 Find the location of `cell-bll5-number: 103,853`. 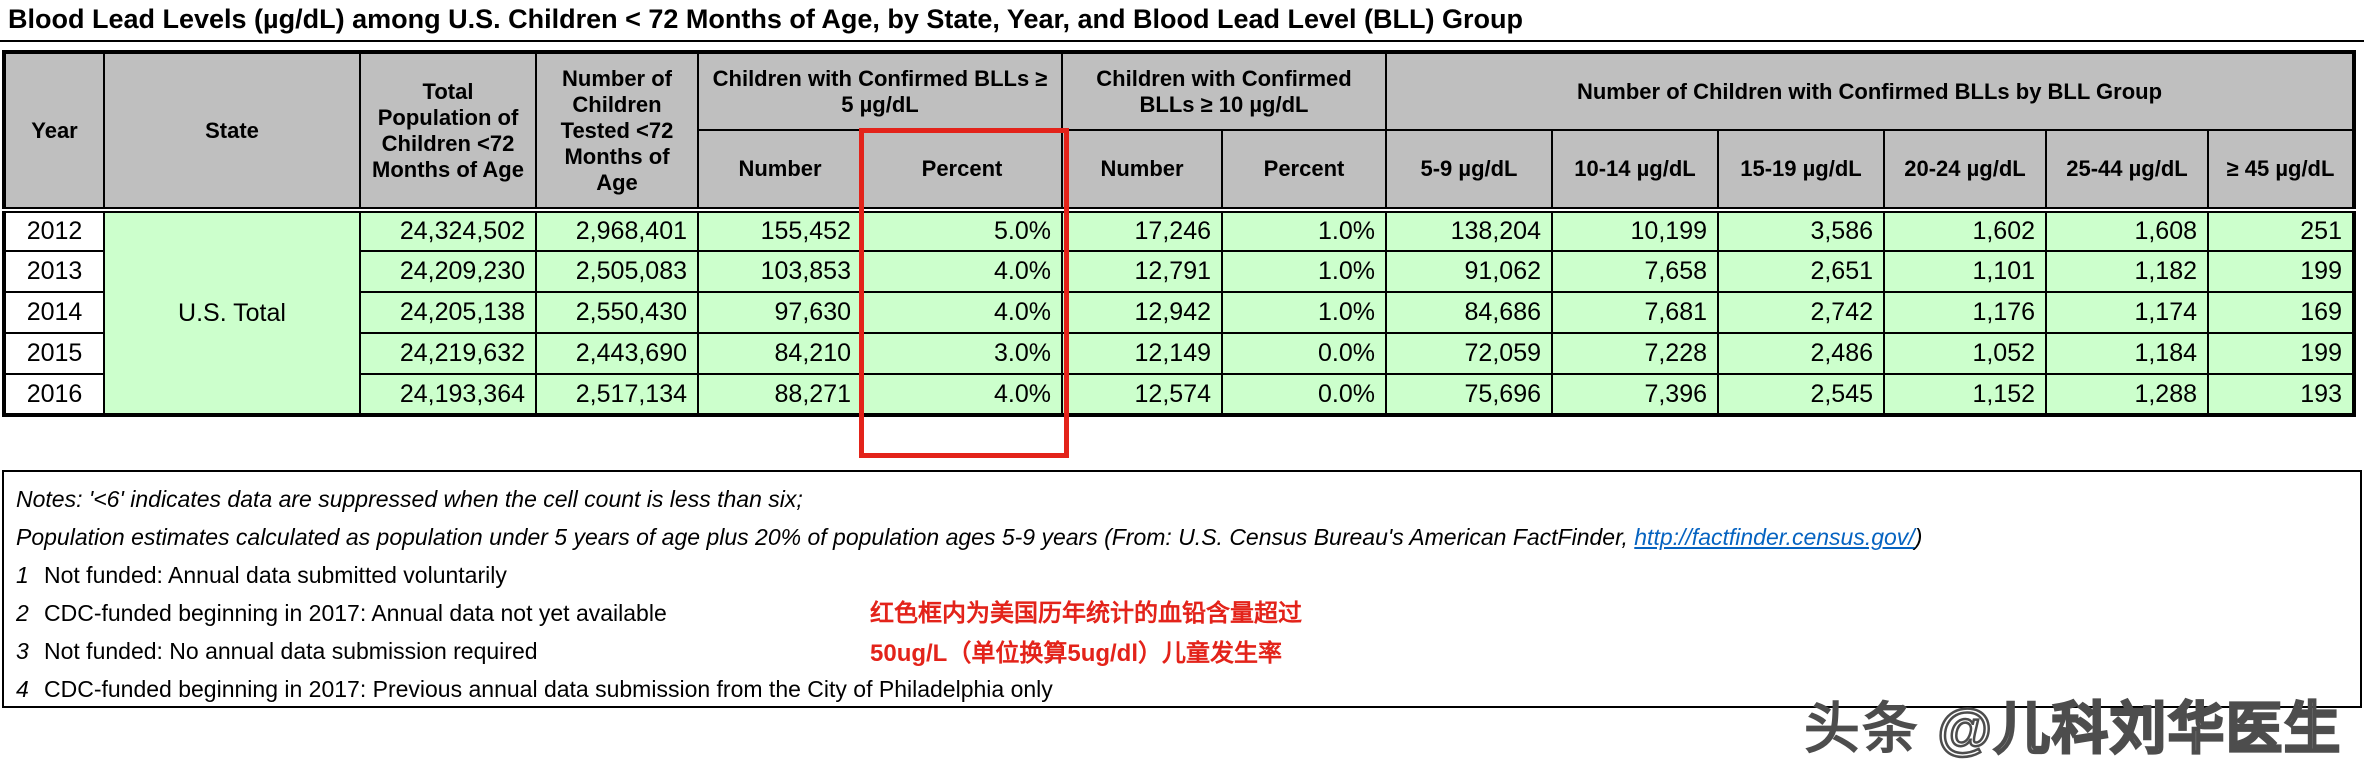

cell-bll5-number: 103,853 is located at coordinates (780, 271).